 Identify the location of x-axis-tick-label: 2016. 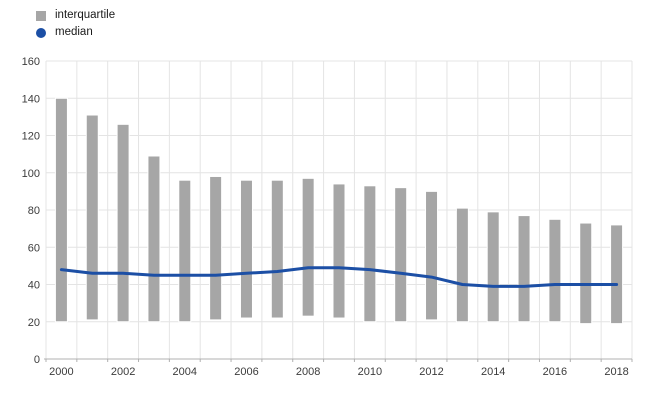
(555, 372).